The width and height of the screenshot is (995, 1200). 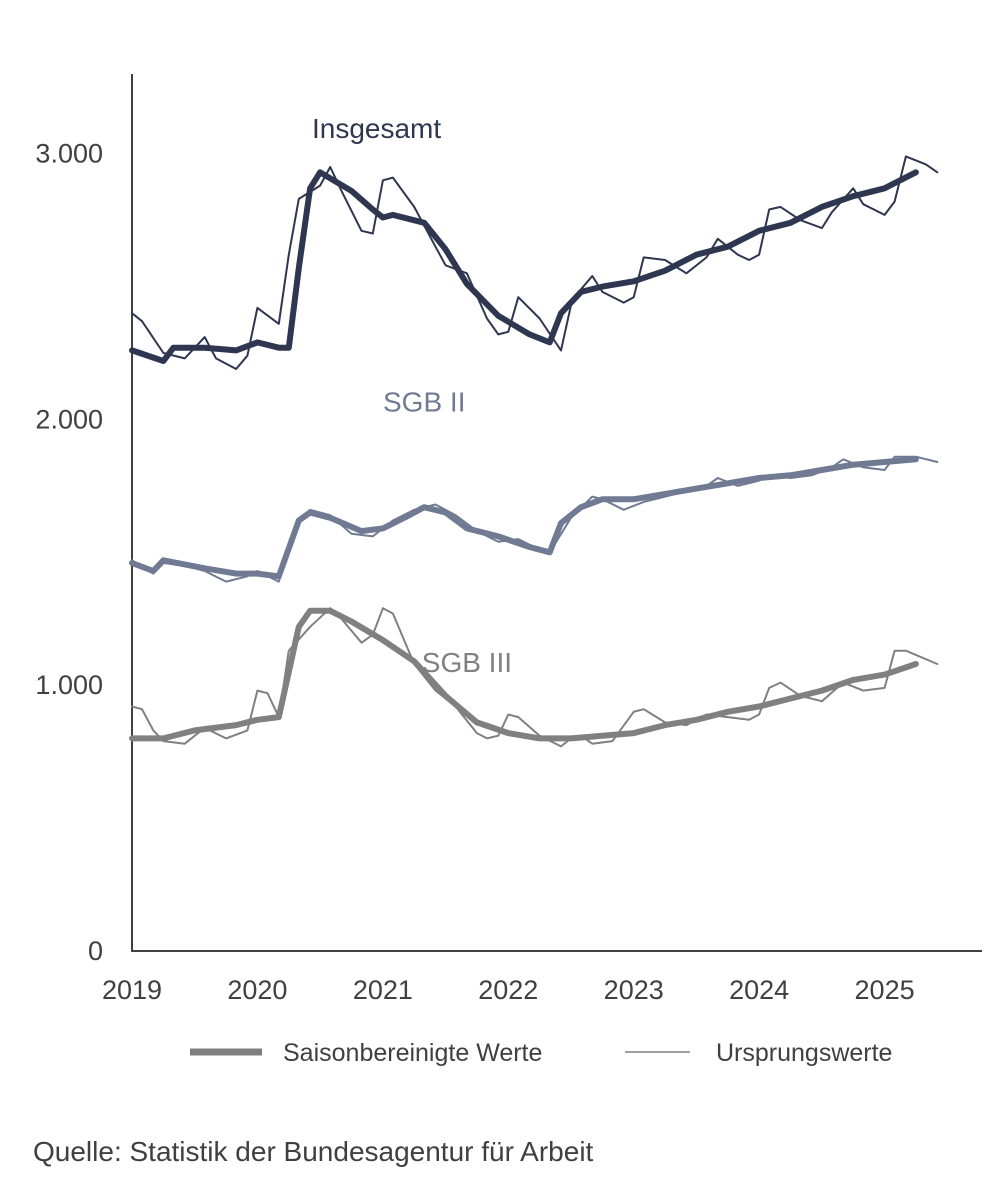 I want to click on x-tick-label: 2022, so click(x=508, y=990).